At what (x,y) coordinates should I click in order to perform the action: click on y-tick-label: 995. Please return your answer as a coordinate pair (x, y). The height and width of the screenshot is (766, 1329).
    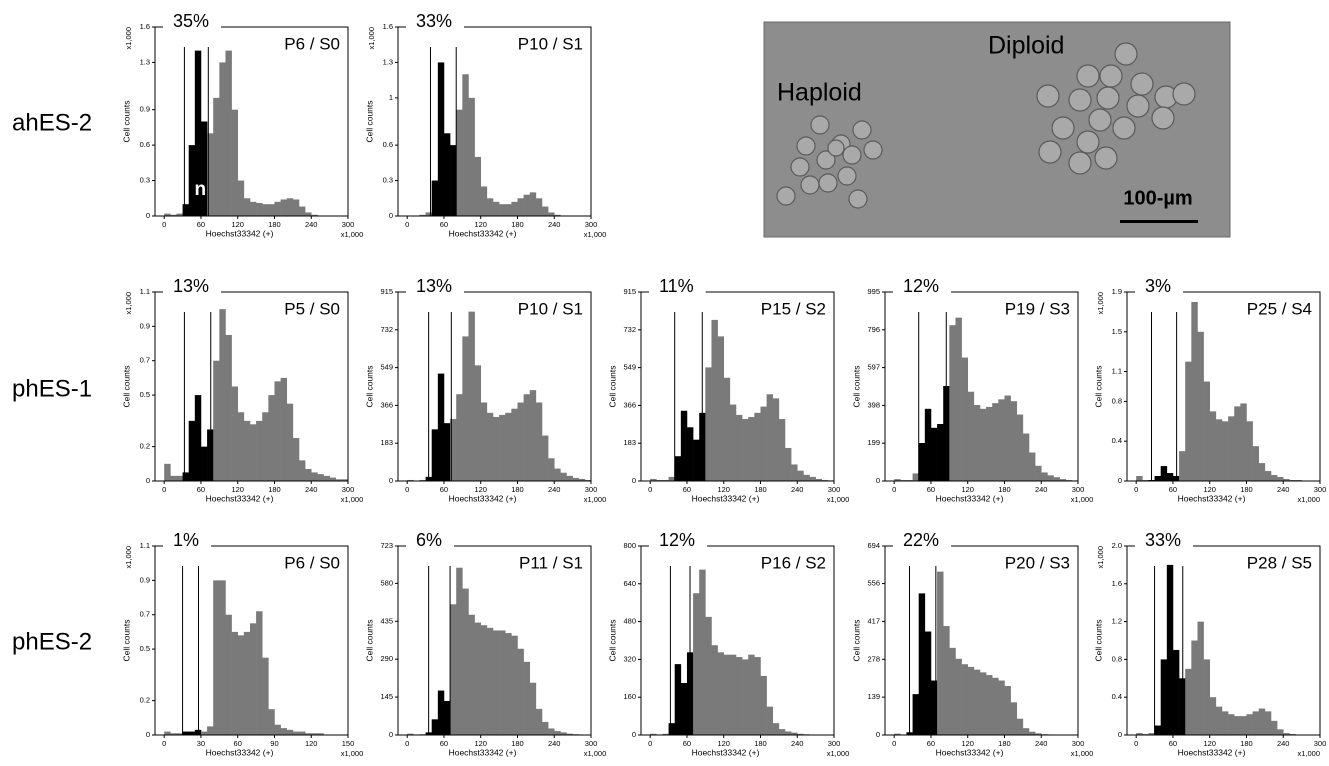
    Looking at the image, I should click on (873, 291).